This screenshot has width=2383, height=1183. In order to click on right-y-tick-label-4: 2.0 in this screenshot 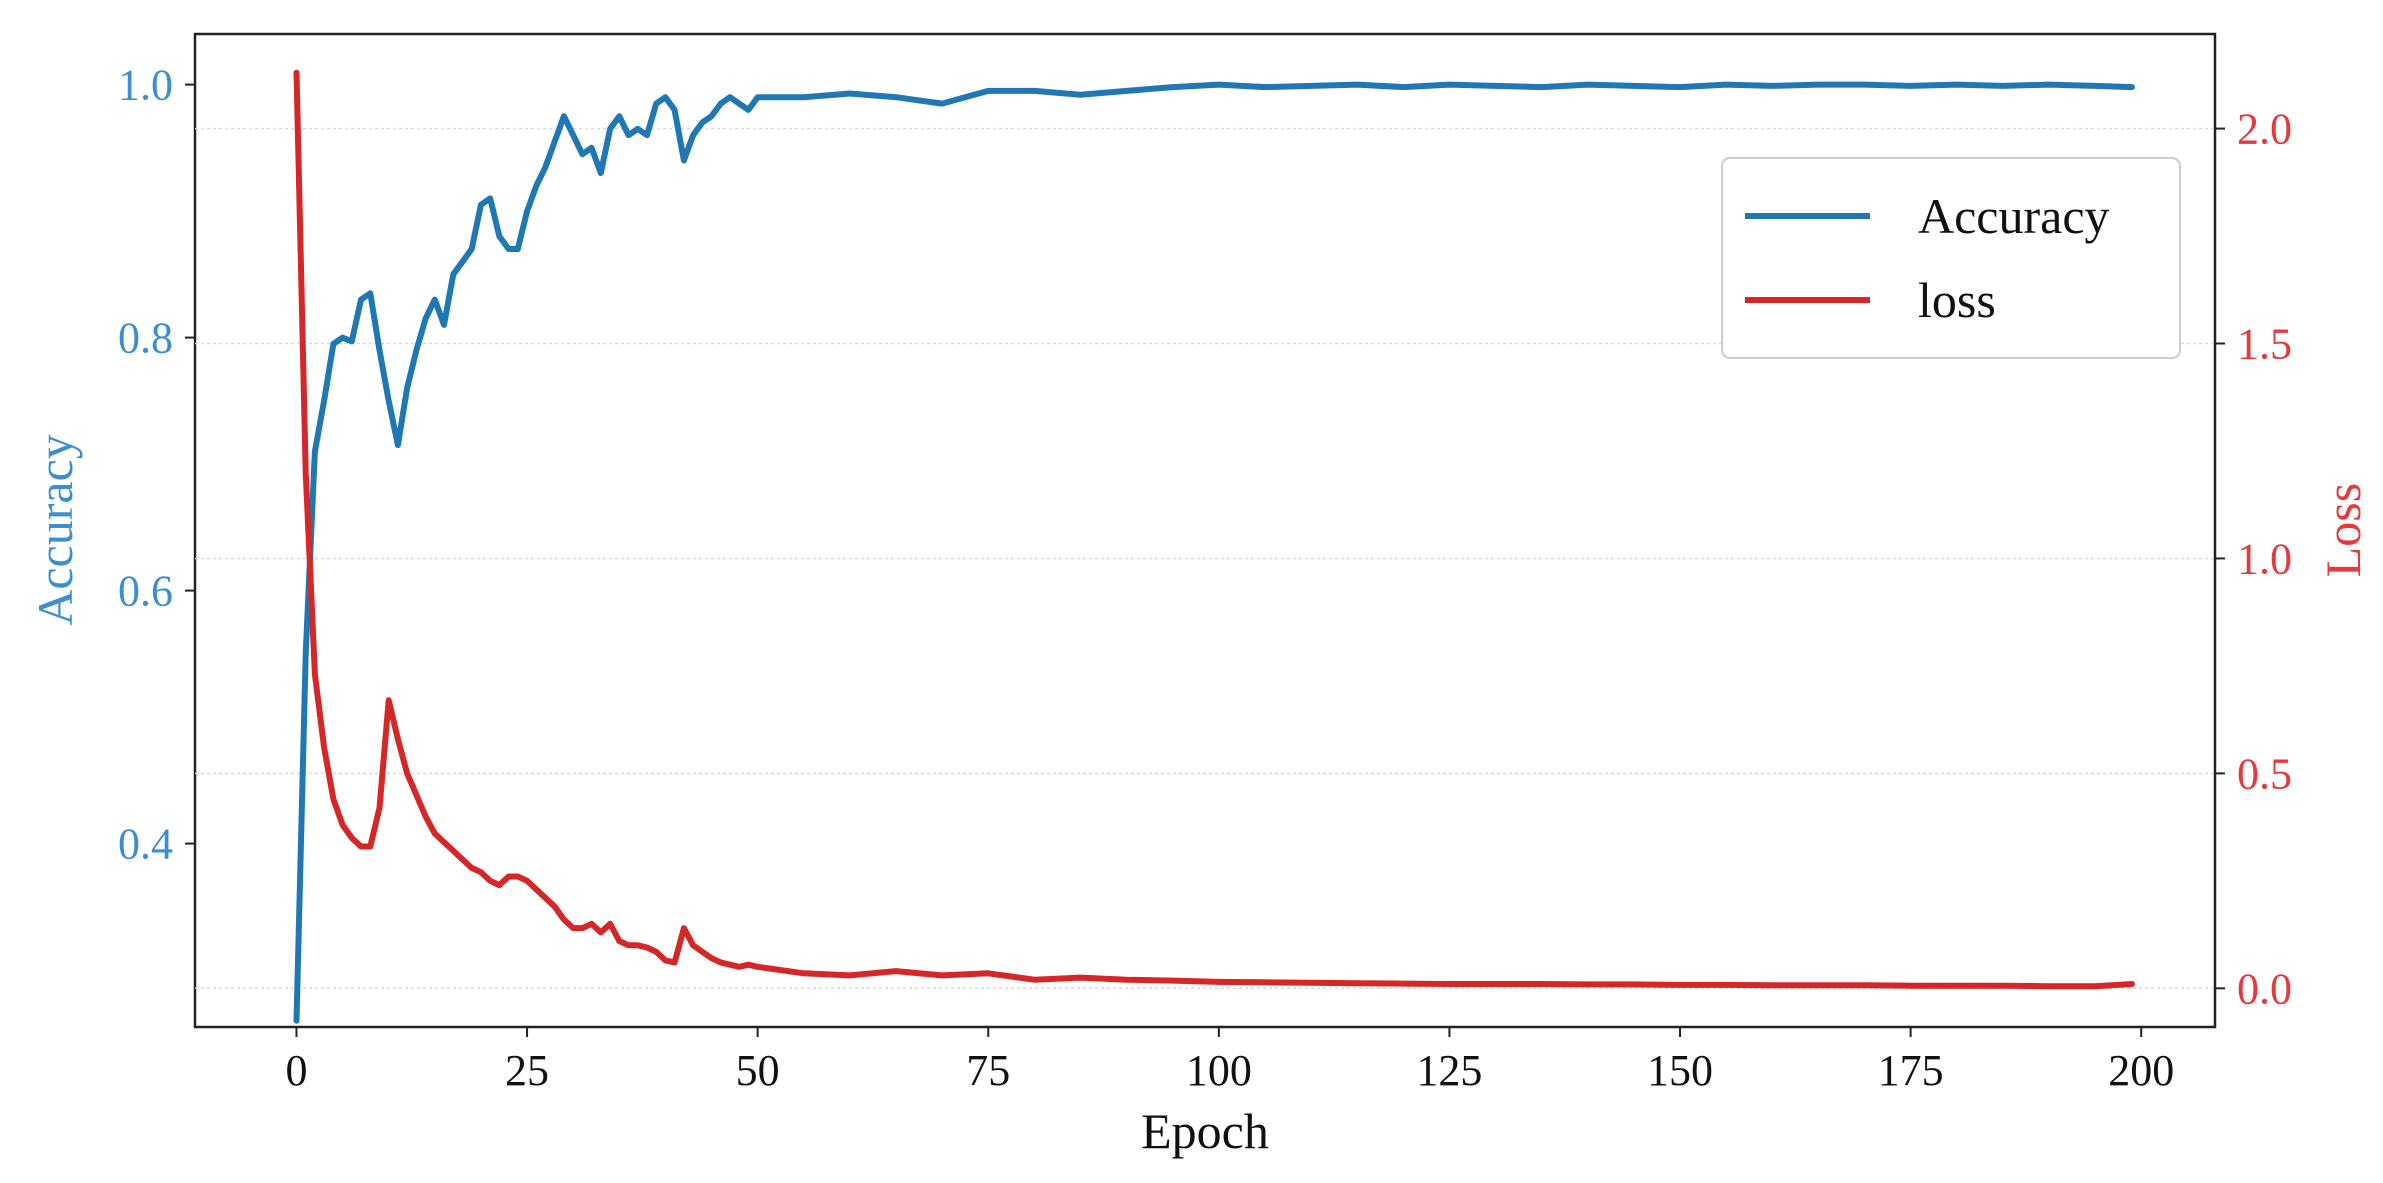, I will do `click(2264, 129)`.